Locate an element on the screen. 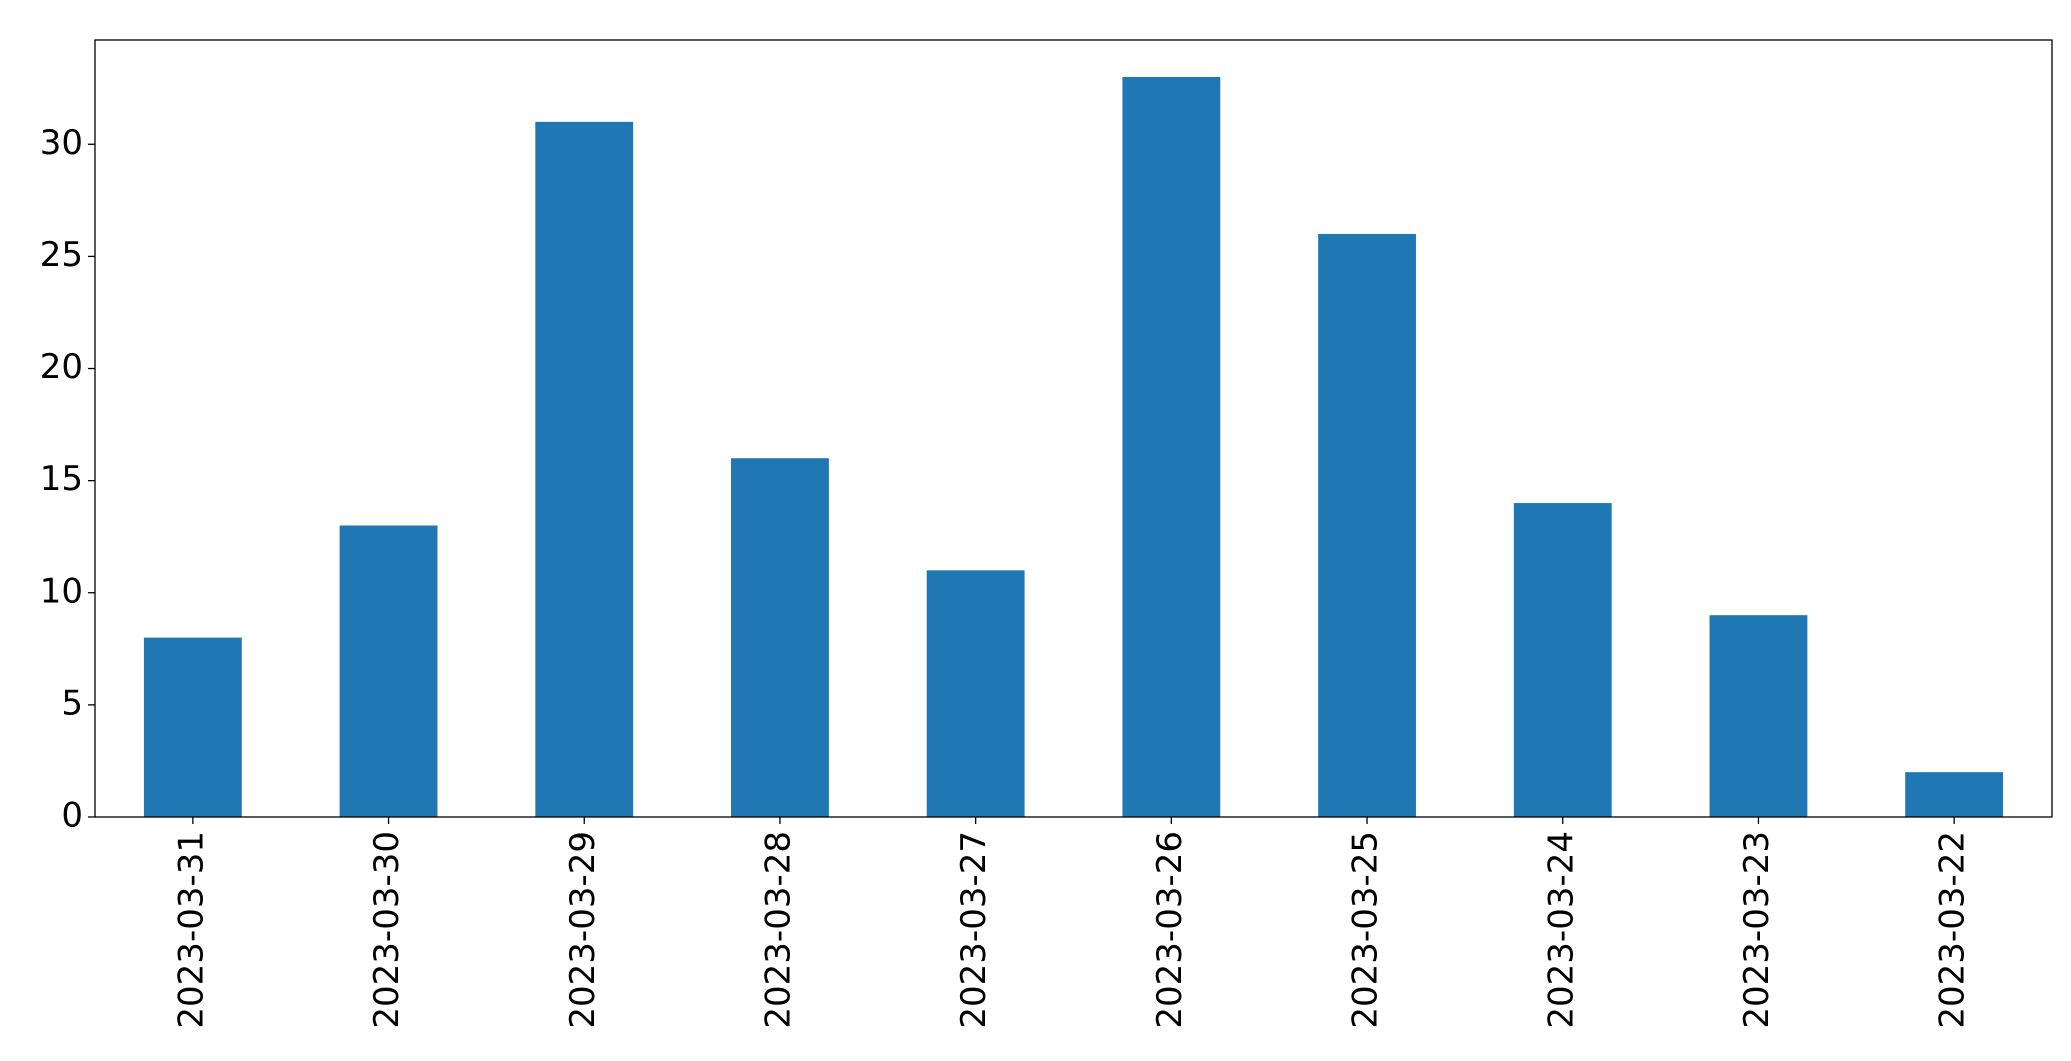  y-tick-label: 30 is located at coordinates (61, 143).